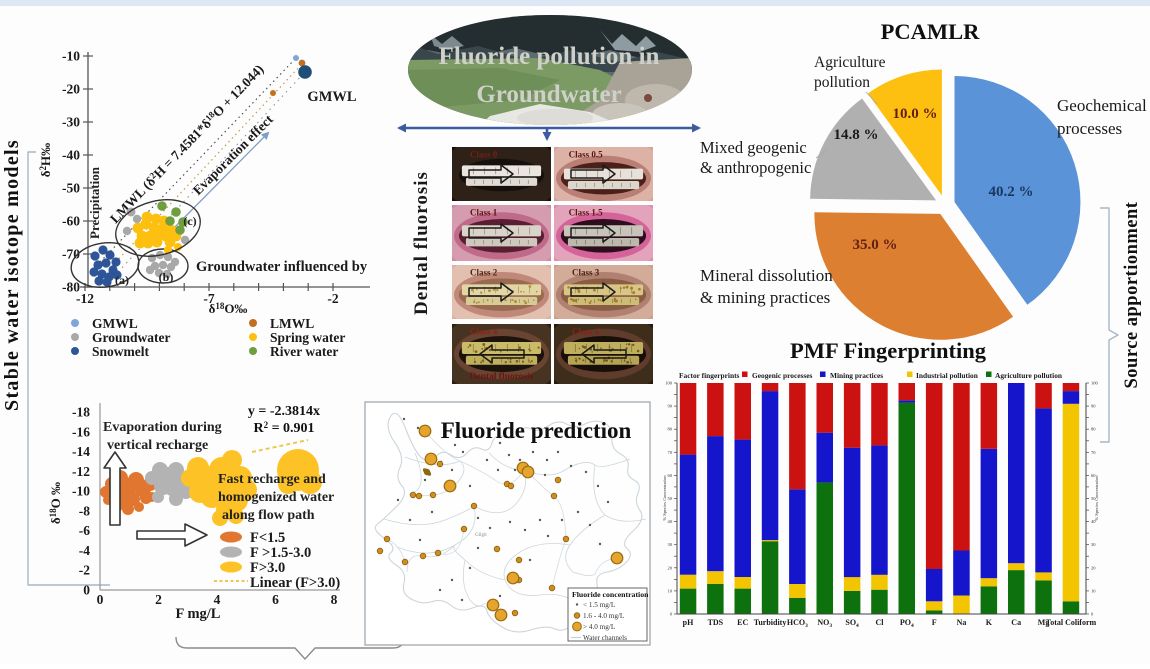  I want to click on svg-text: PMF Fingerprinting, so click(888, 350).